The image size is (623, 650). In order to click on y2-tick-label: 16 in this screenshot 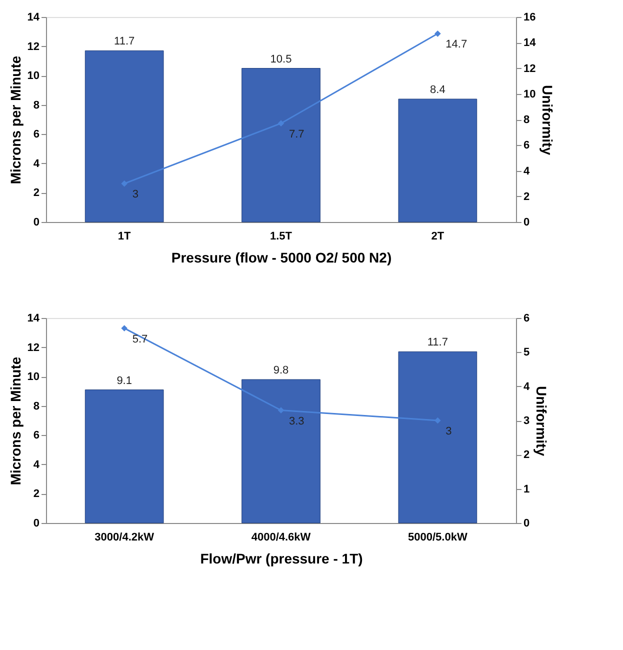, I will do `click(530, 18)`.